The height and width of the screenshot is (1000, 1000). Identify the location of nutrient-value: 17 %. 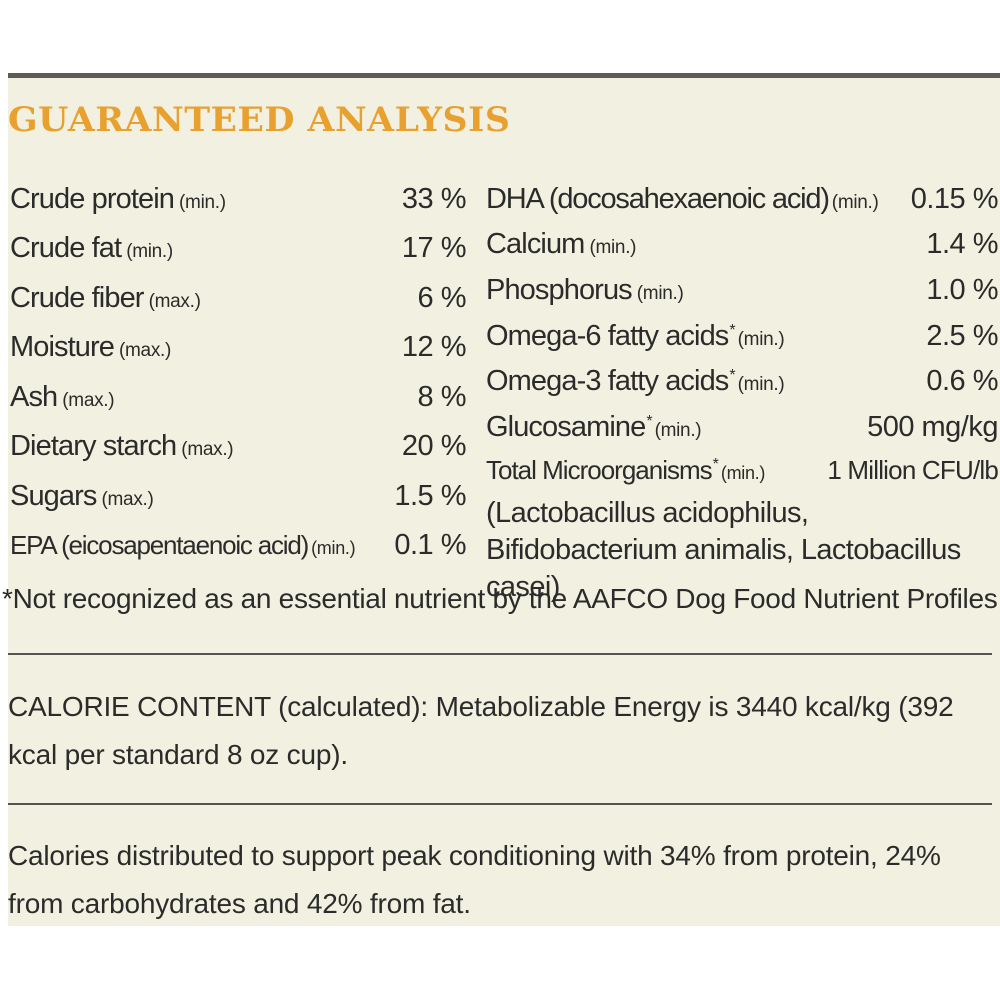
(434, 248).